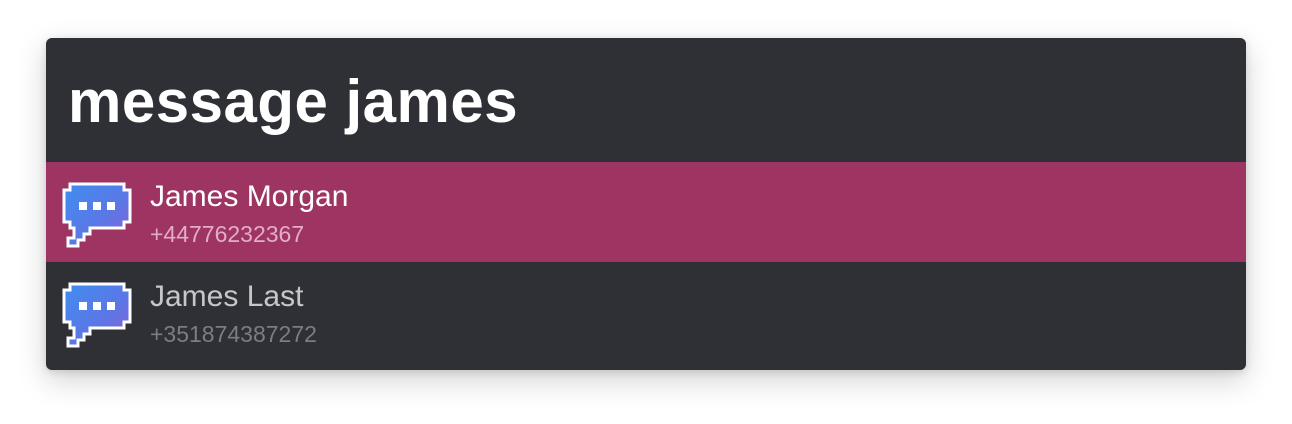  I want to click on search-query-input: message james, so click(293, 101).